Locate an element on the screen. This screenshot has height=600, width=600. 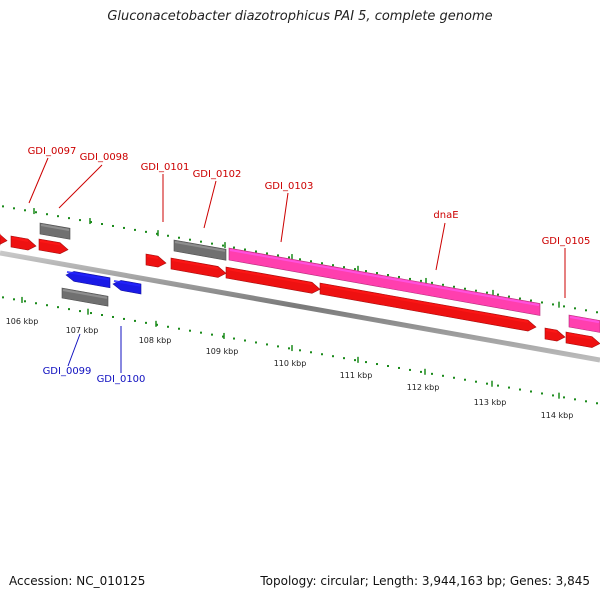
kbp-scale-label: 113 kbp is located at coordinates (490, 402).